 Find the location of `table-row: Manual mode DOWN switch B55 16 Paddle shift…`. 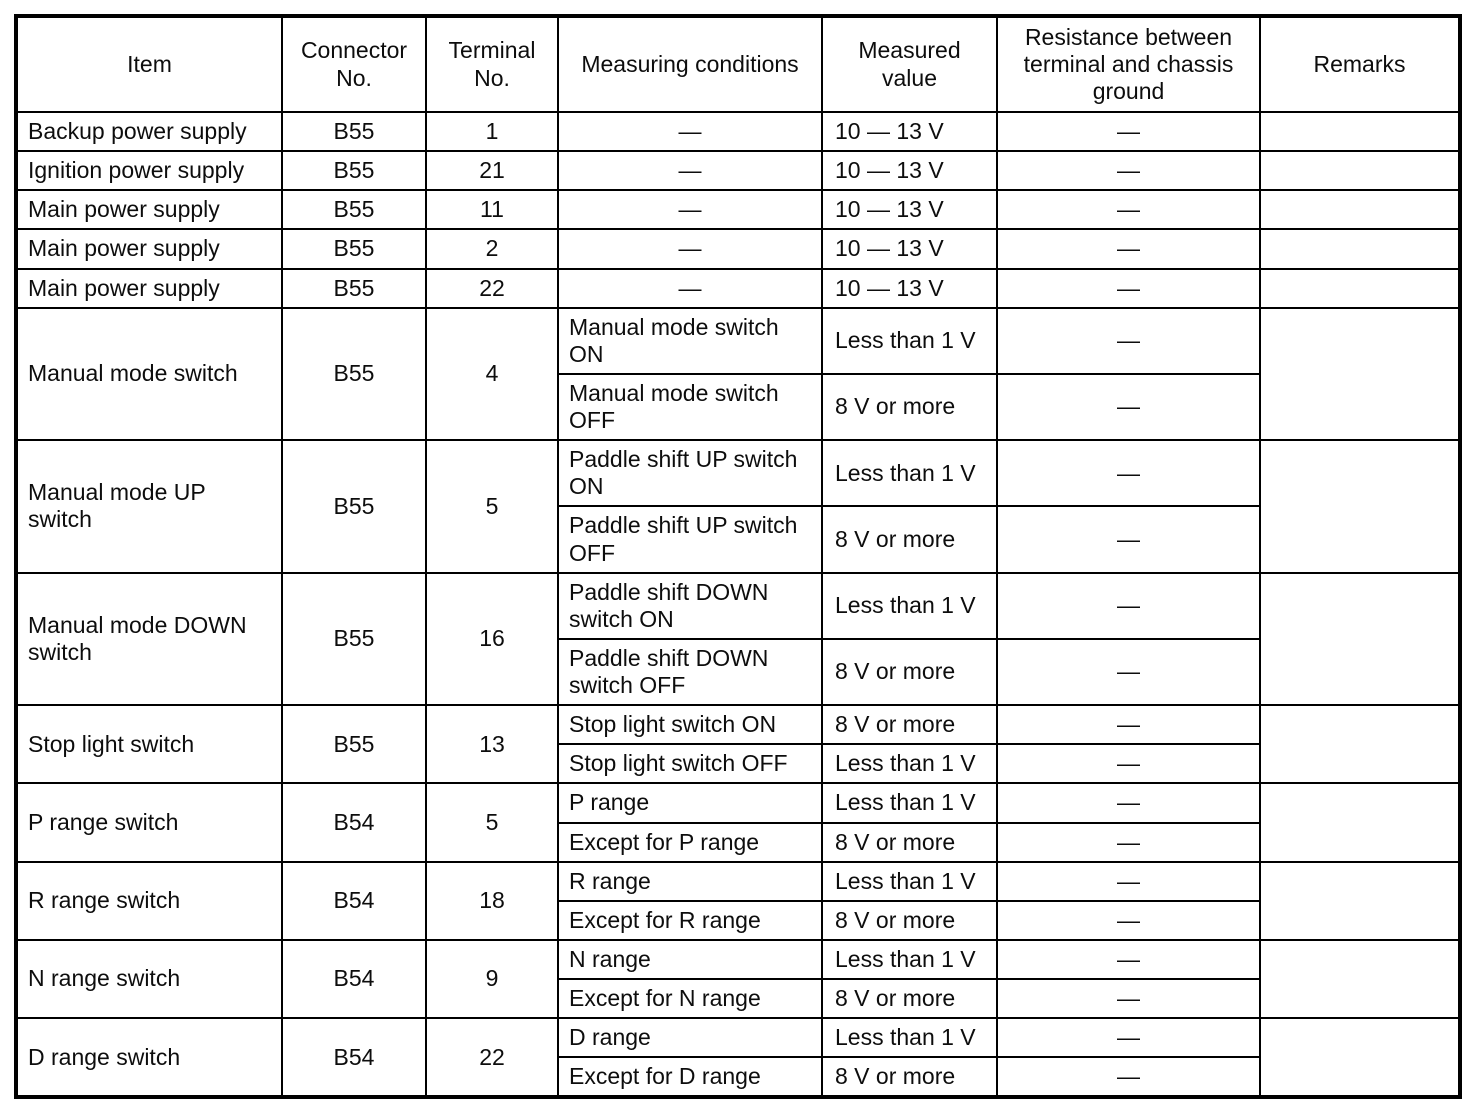

table-row: Manual mode DOWN switch B55 16 Paddle shift… is located at coordinates (738, 639).